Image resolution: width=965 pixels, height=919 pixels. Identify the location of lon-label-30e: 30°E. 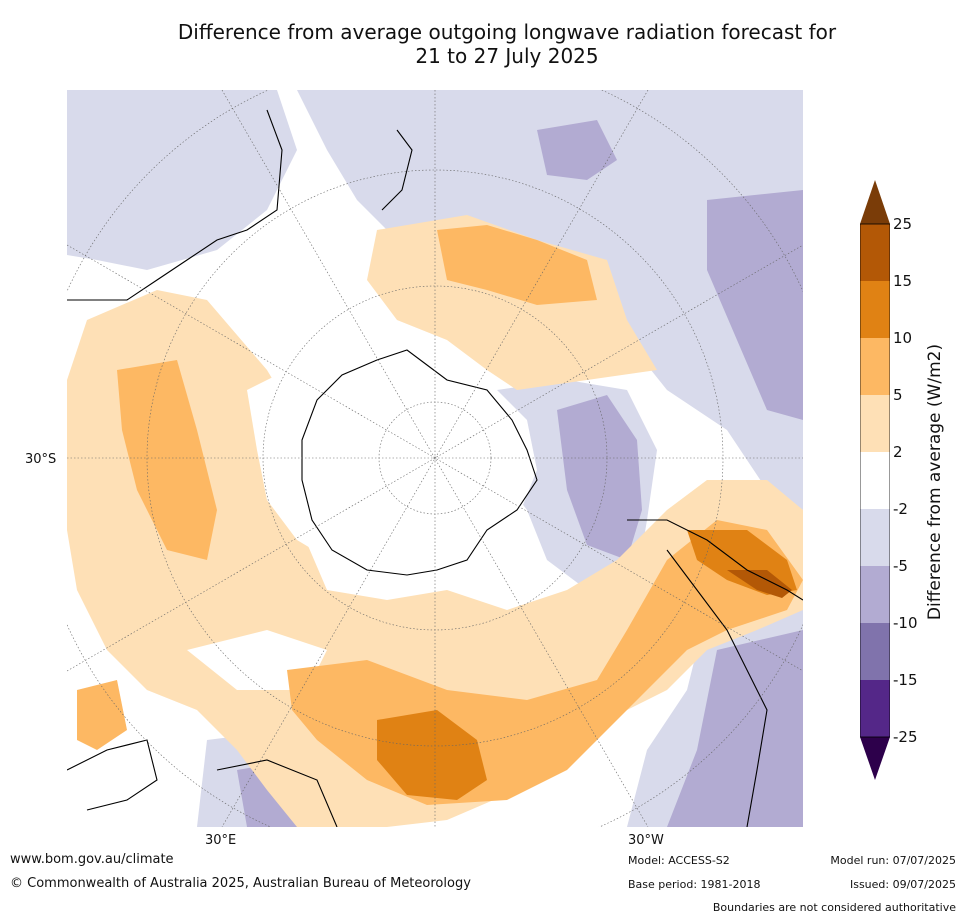
(221, 840).